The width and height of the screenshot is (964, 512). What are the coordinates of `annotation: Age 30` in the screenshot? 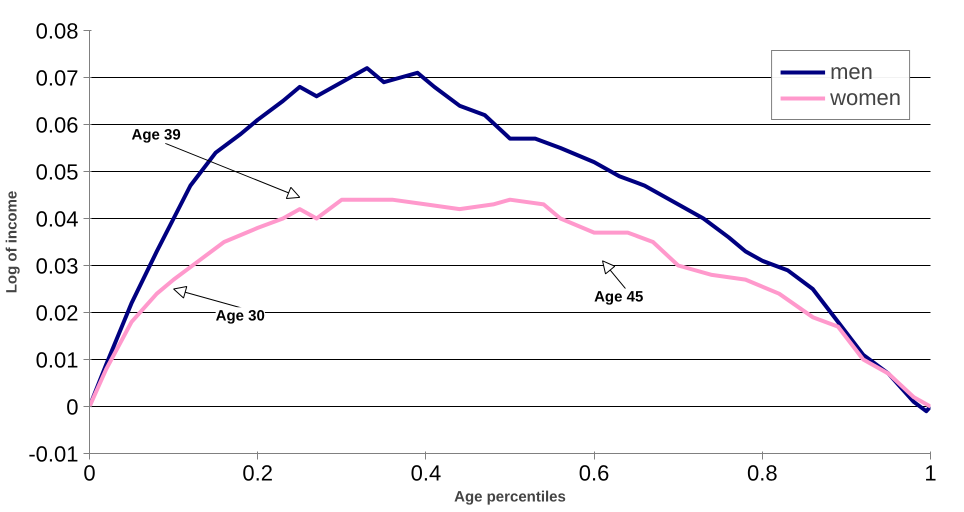 It's located at (240, 315).